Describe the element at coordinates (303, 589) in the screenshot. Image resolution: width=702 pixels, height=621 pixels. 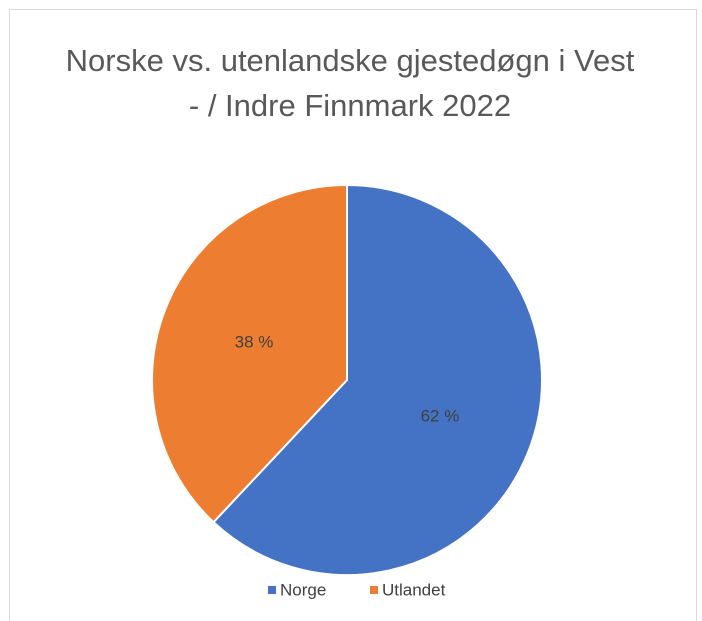
I see `legend-label: Norge` at that location.